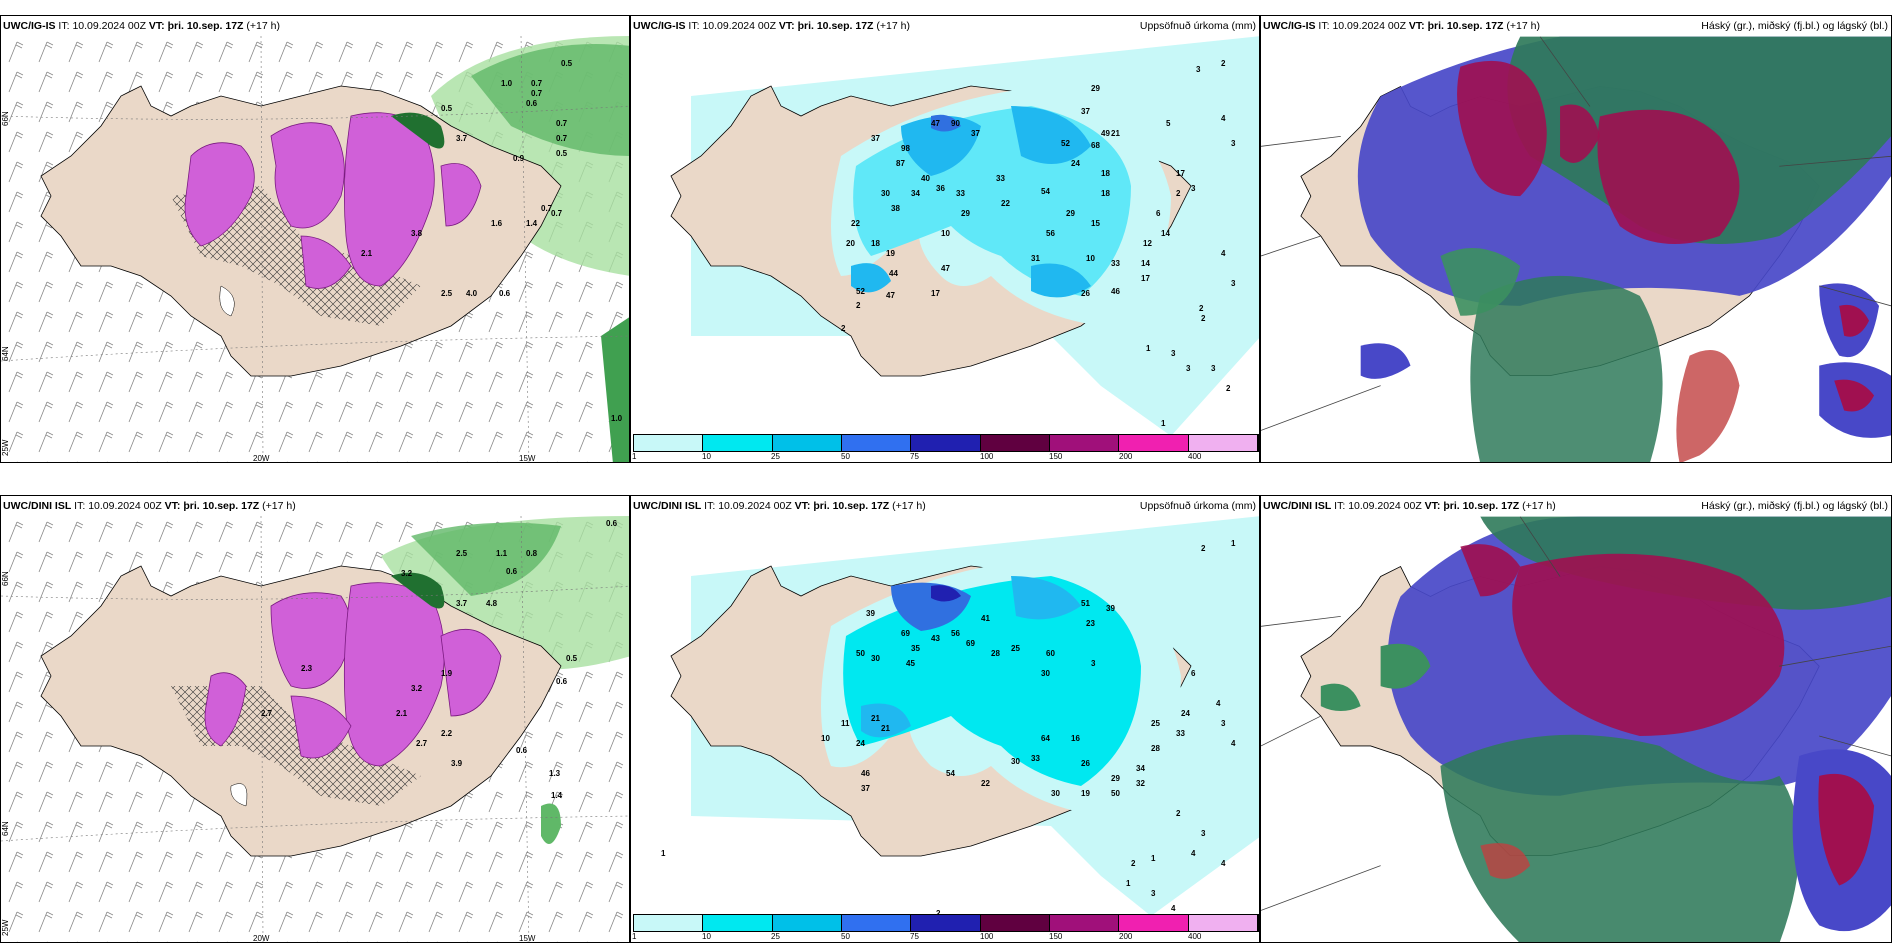 This screenshot has height=950, width=1900. Describe the element at coordinates (307, 668) in the screenshot. I see `svg-text: 2.3` at that location.